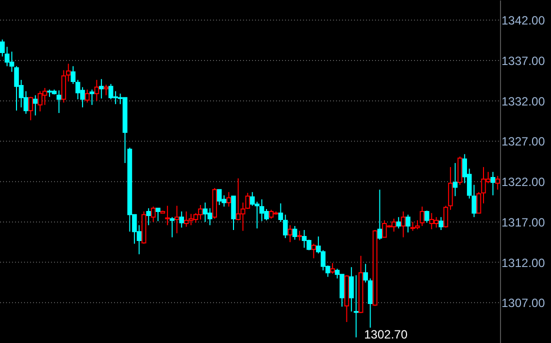 The image size is (551, 343). Describe the element at coordinates (386, 334) in the screenshot. I see `annotation: 1302.70` at that location.